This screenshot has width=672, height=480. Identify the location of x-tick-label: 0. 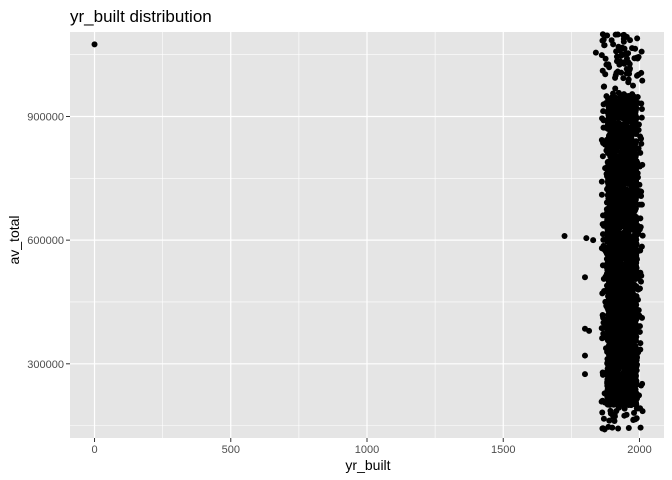
(94, 450).